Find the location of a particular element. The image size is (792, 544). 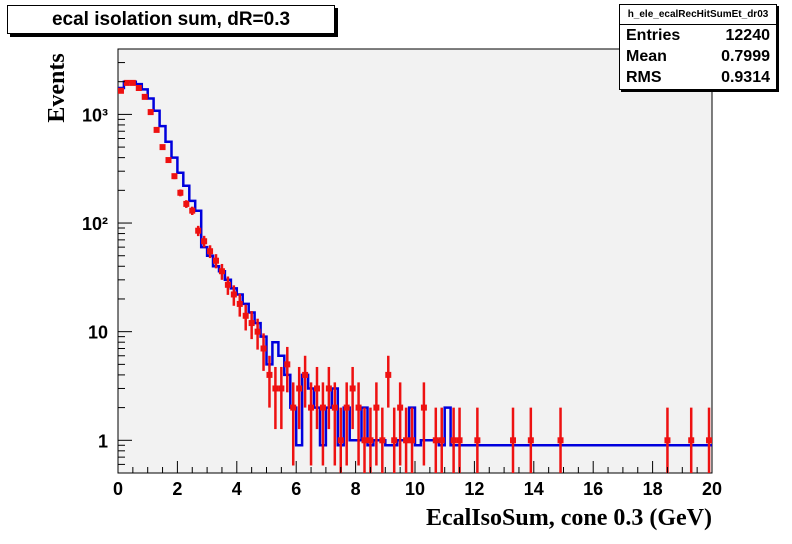

stats-label: RMS is located at coordinates (644, 77).